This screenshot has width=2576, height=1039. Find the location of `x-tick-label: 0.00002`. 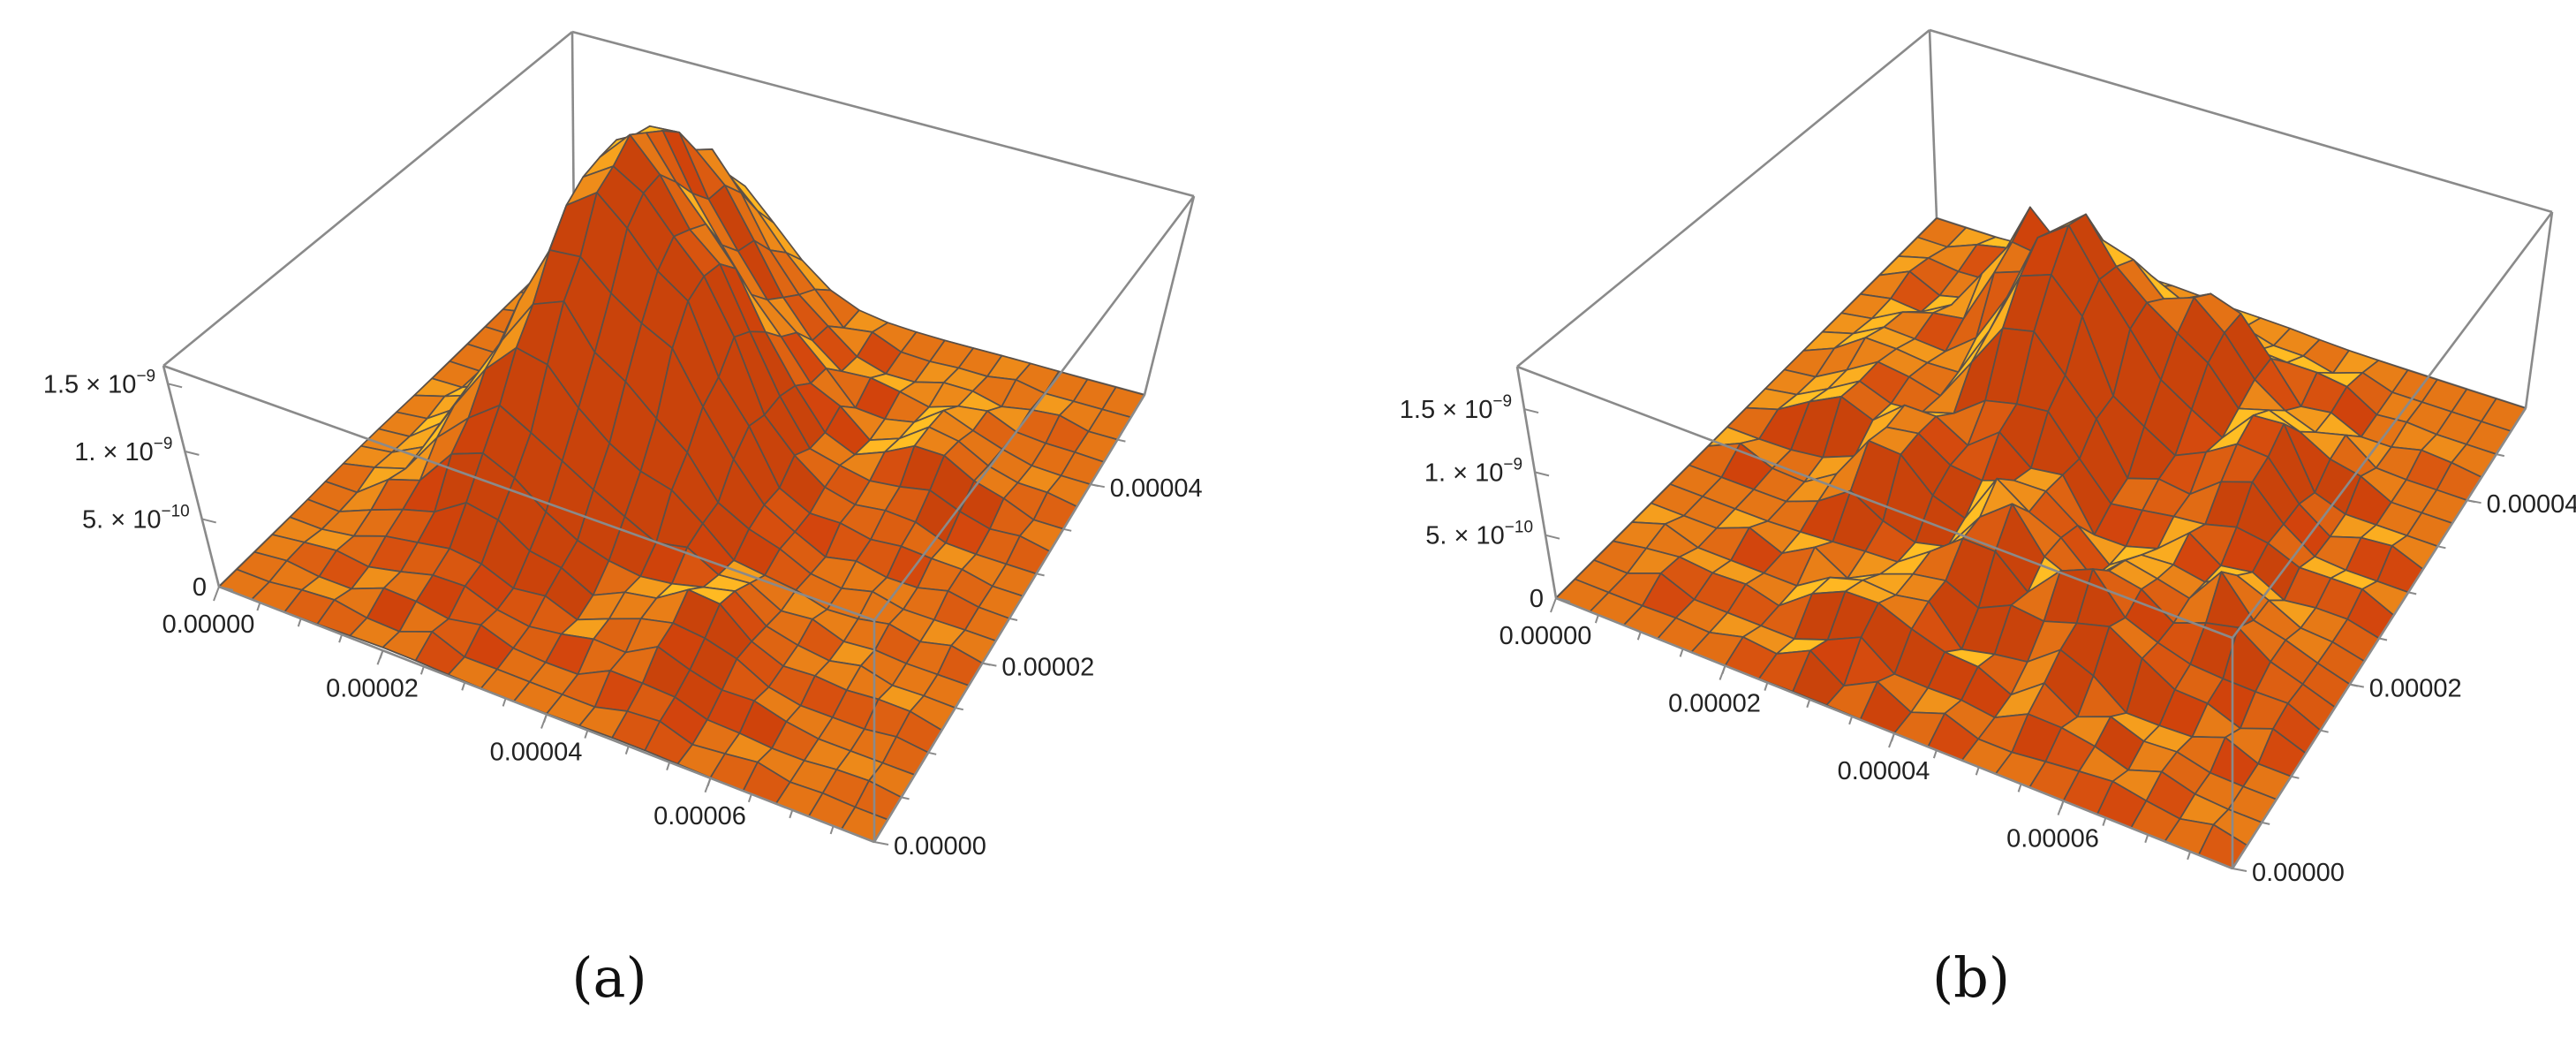

x-tick-label: 0.00002 is located at coordinates (1715, 704).